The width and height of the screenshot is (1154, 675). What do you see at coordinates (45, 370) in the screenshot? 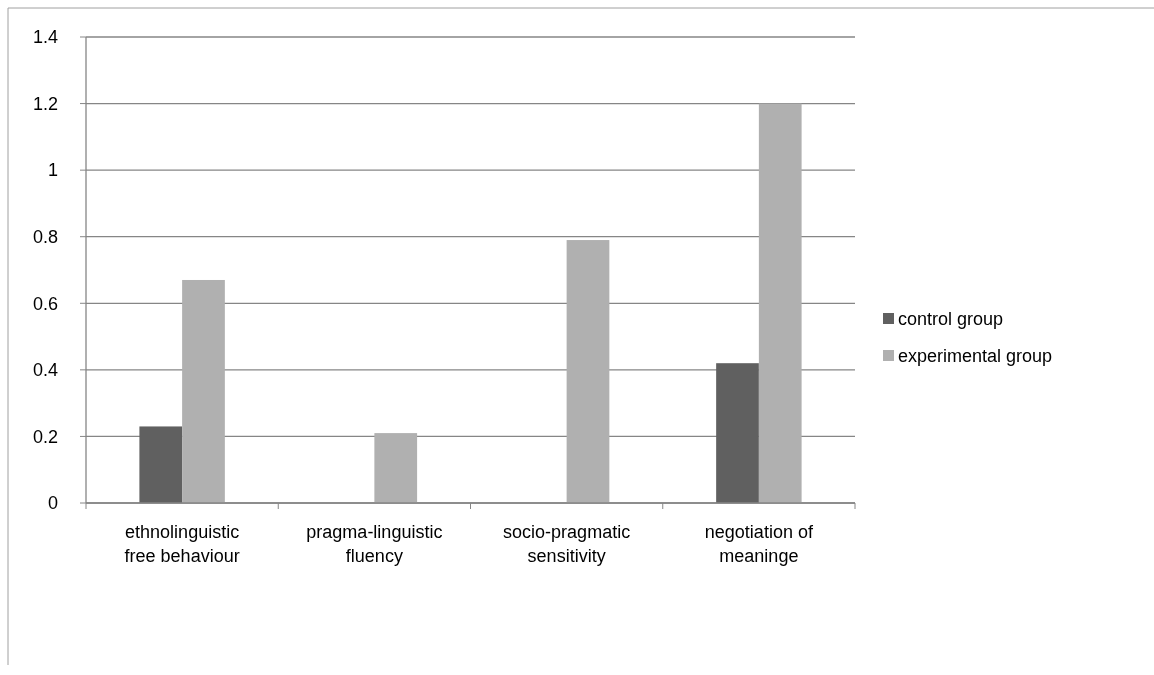
I see `y-tick-label: 0.4` at bounding box center [45, 370].